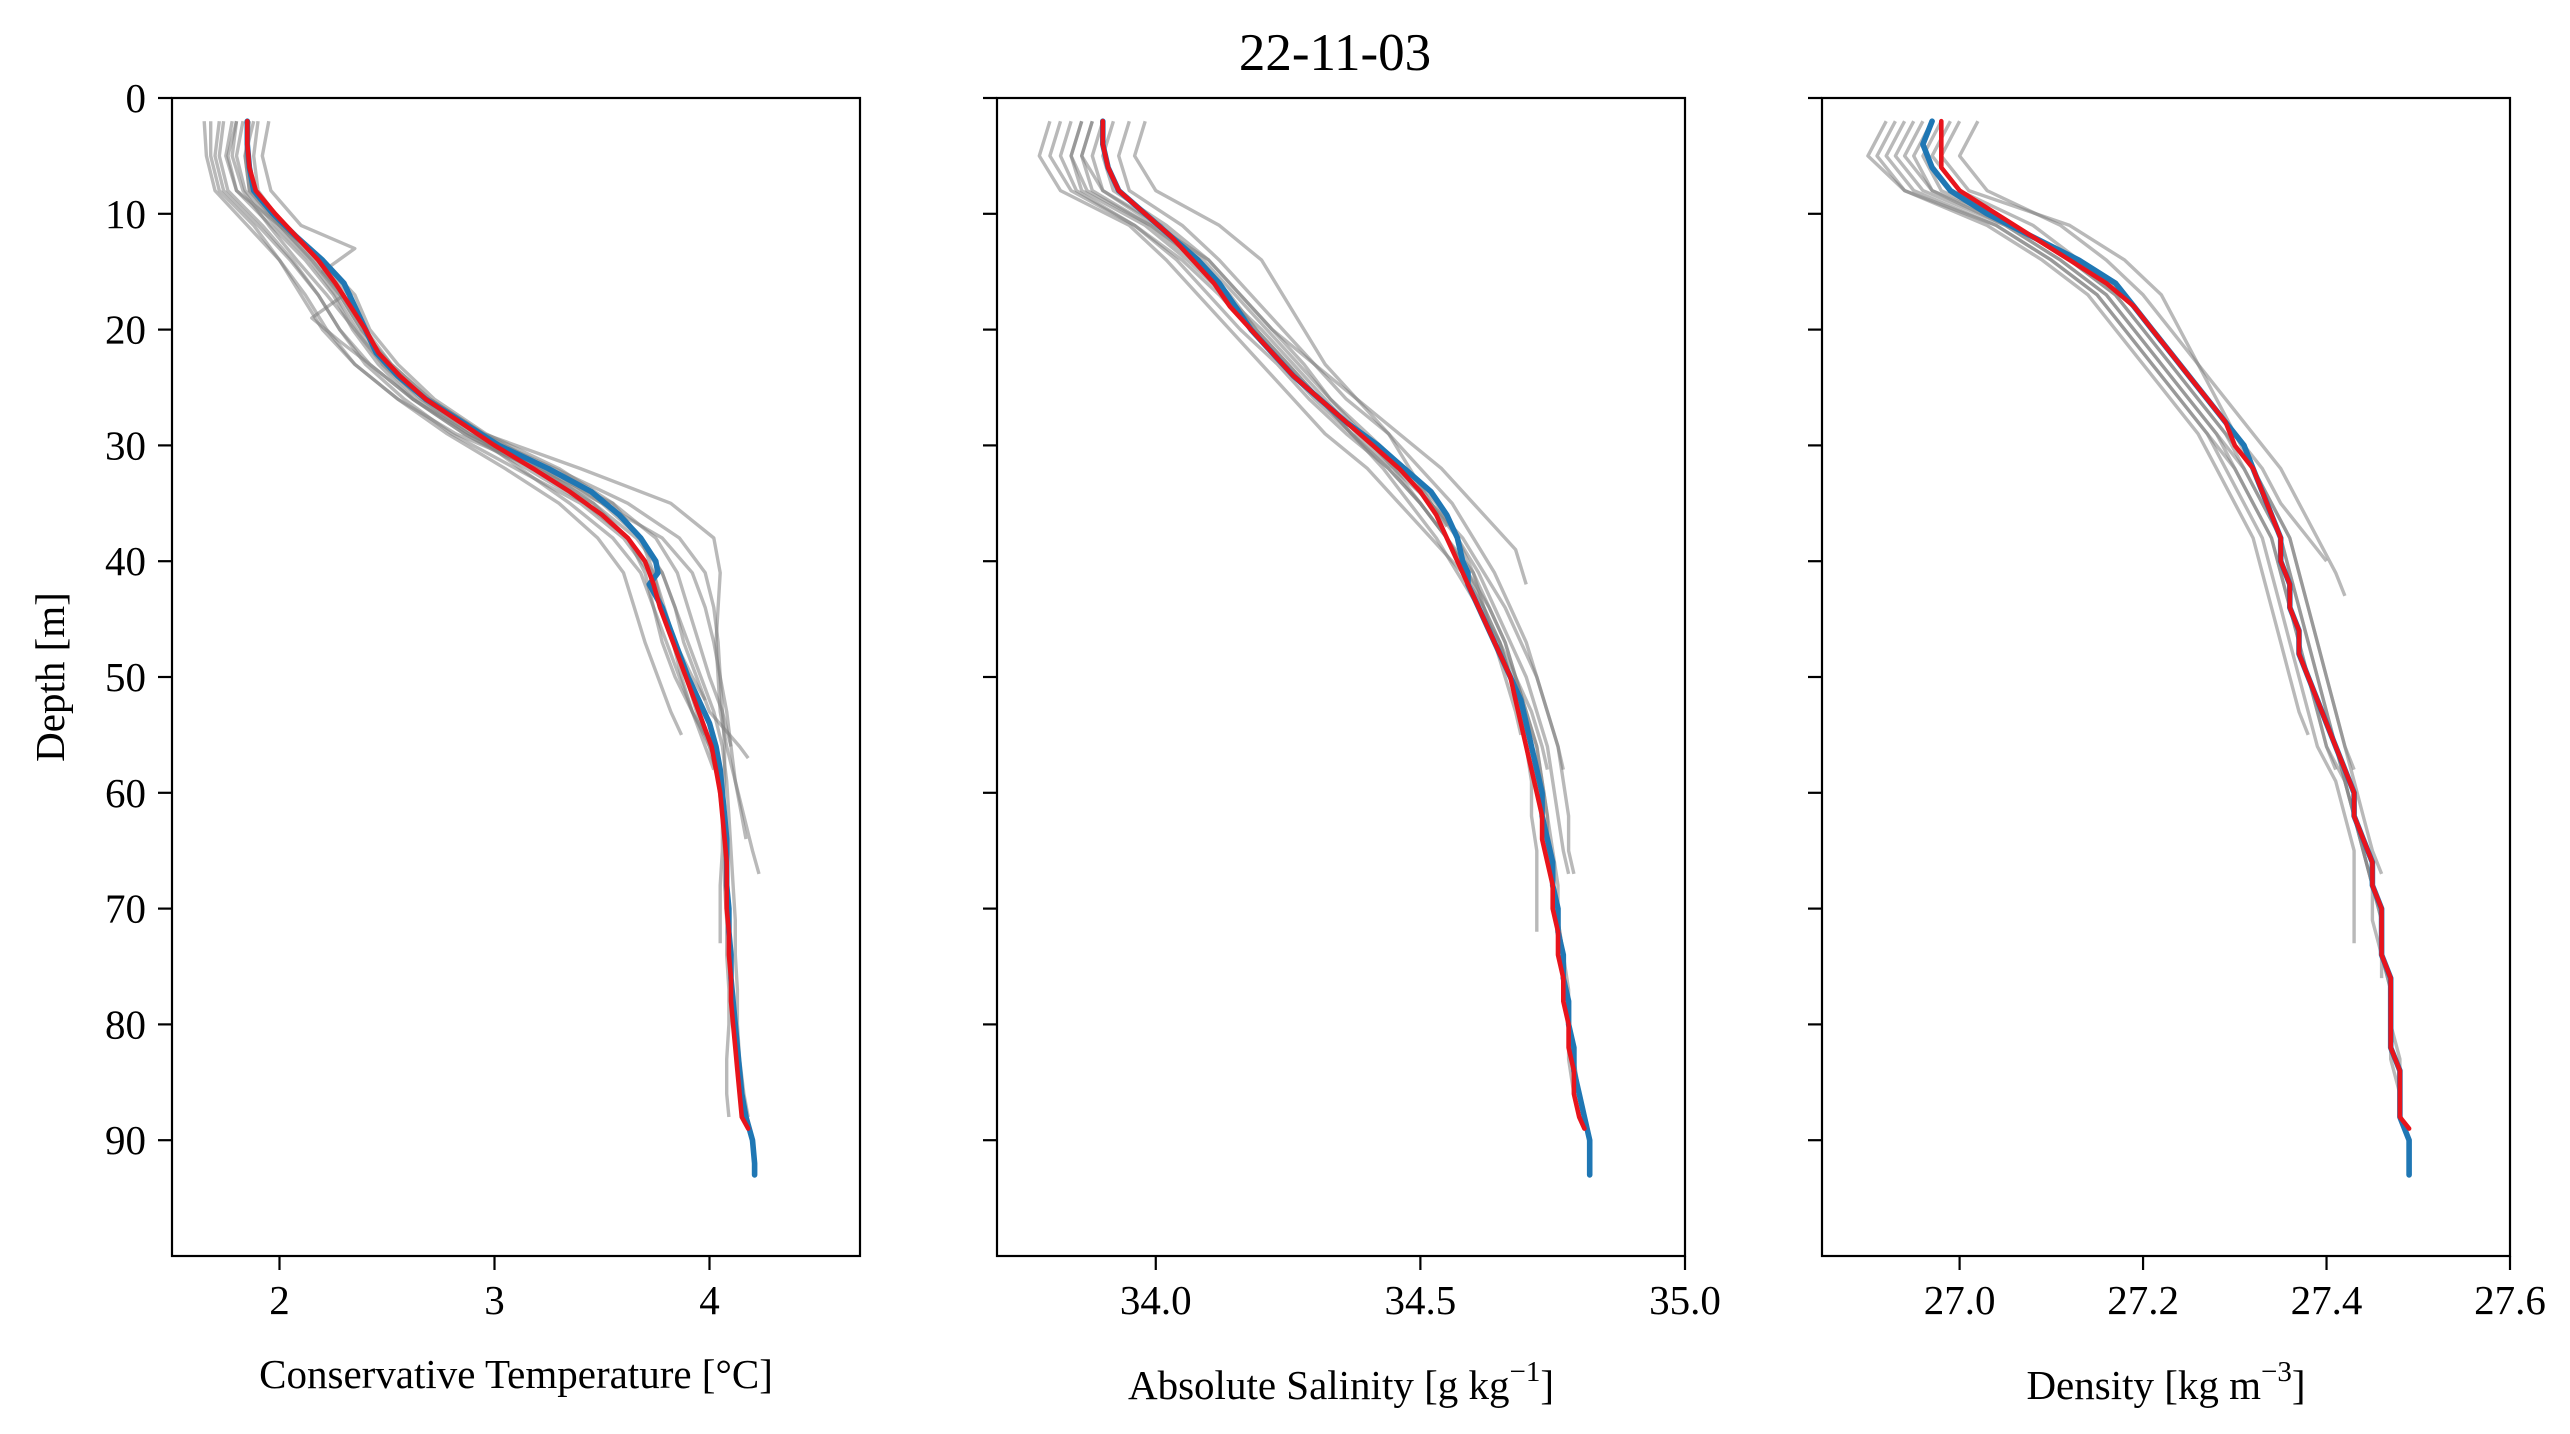 The width and height of the screenshot is (2570, 1434). What do you see at coordinates (1319, 1385) in the screenshot?
I see `salinity-x-axis-label-main: Absolute Salinity [g kg` at bounding box center [1319, 1385].